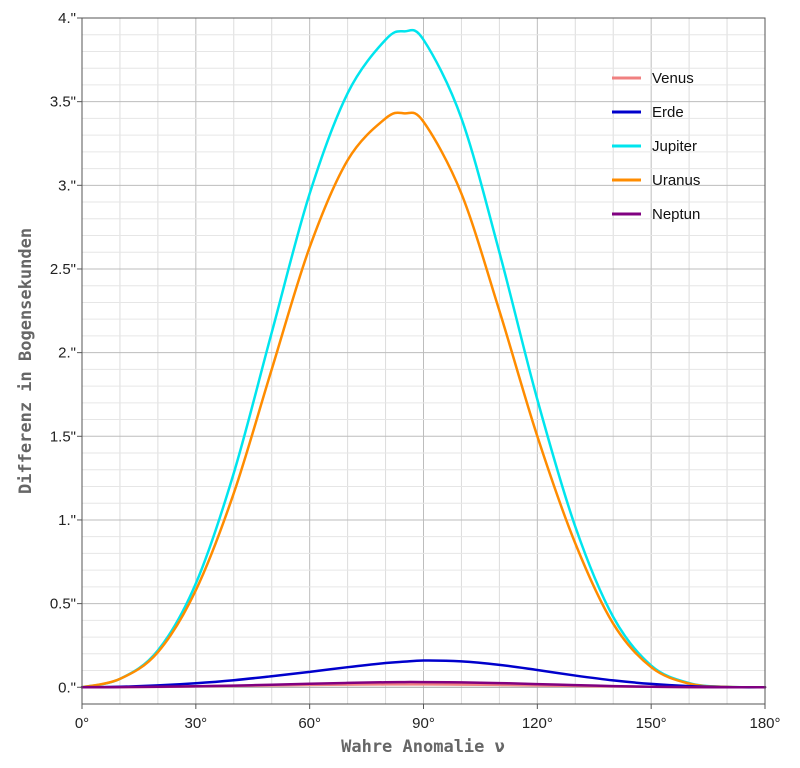  Describe the element at coordinates (67, 520) in the screenshot. I see `y-tick-label: 1."` at that location.